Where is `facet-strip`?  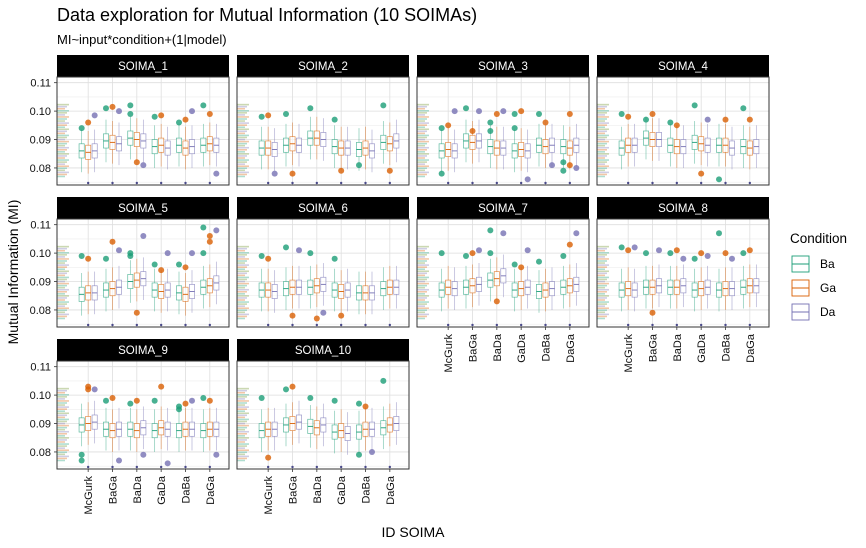 facet-strip is located at coordinates (143, 208).